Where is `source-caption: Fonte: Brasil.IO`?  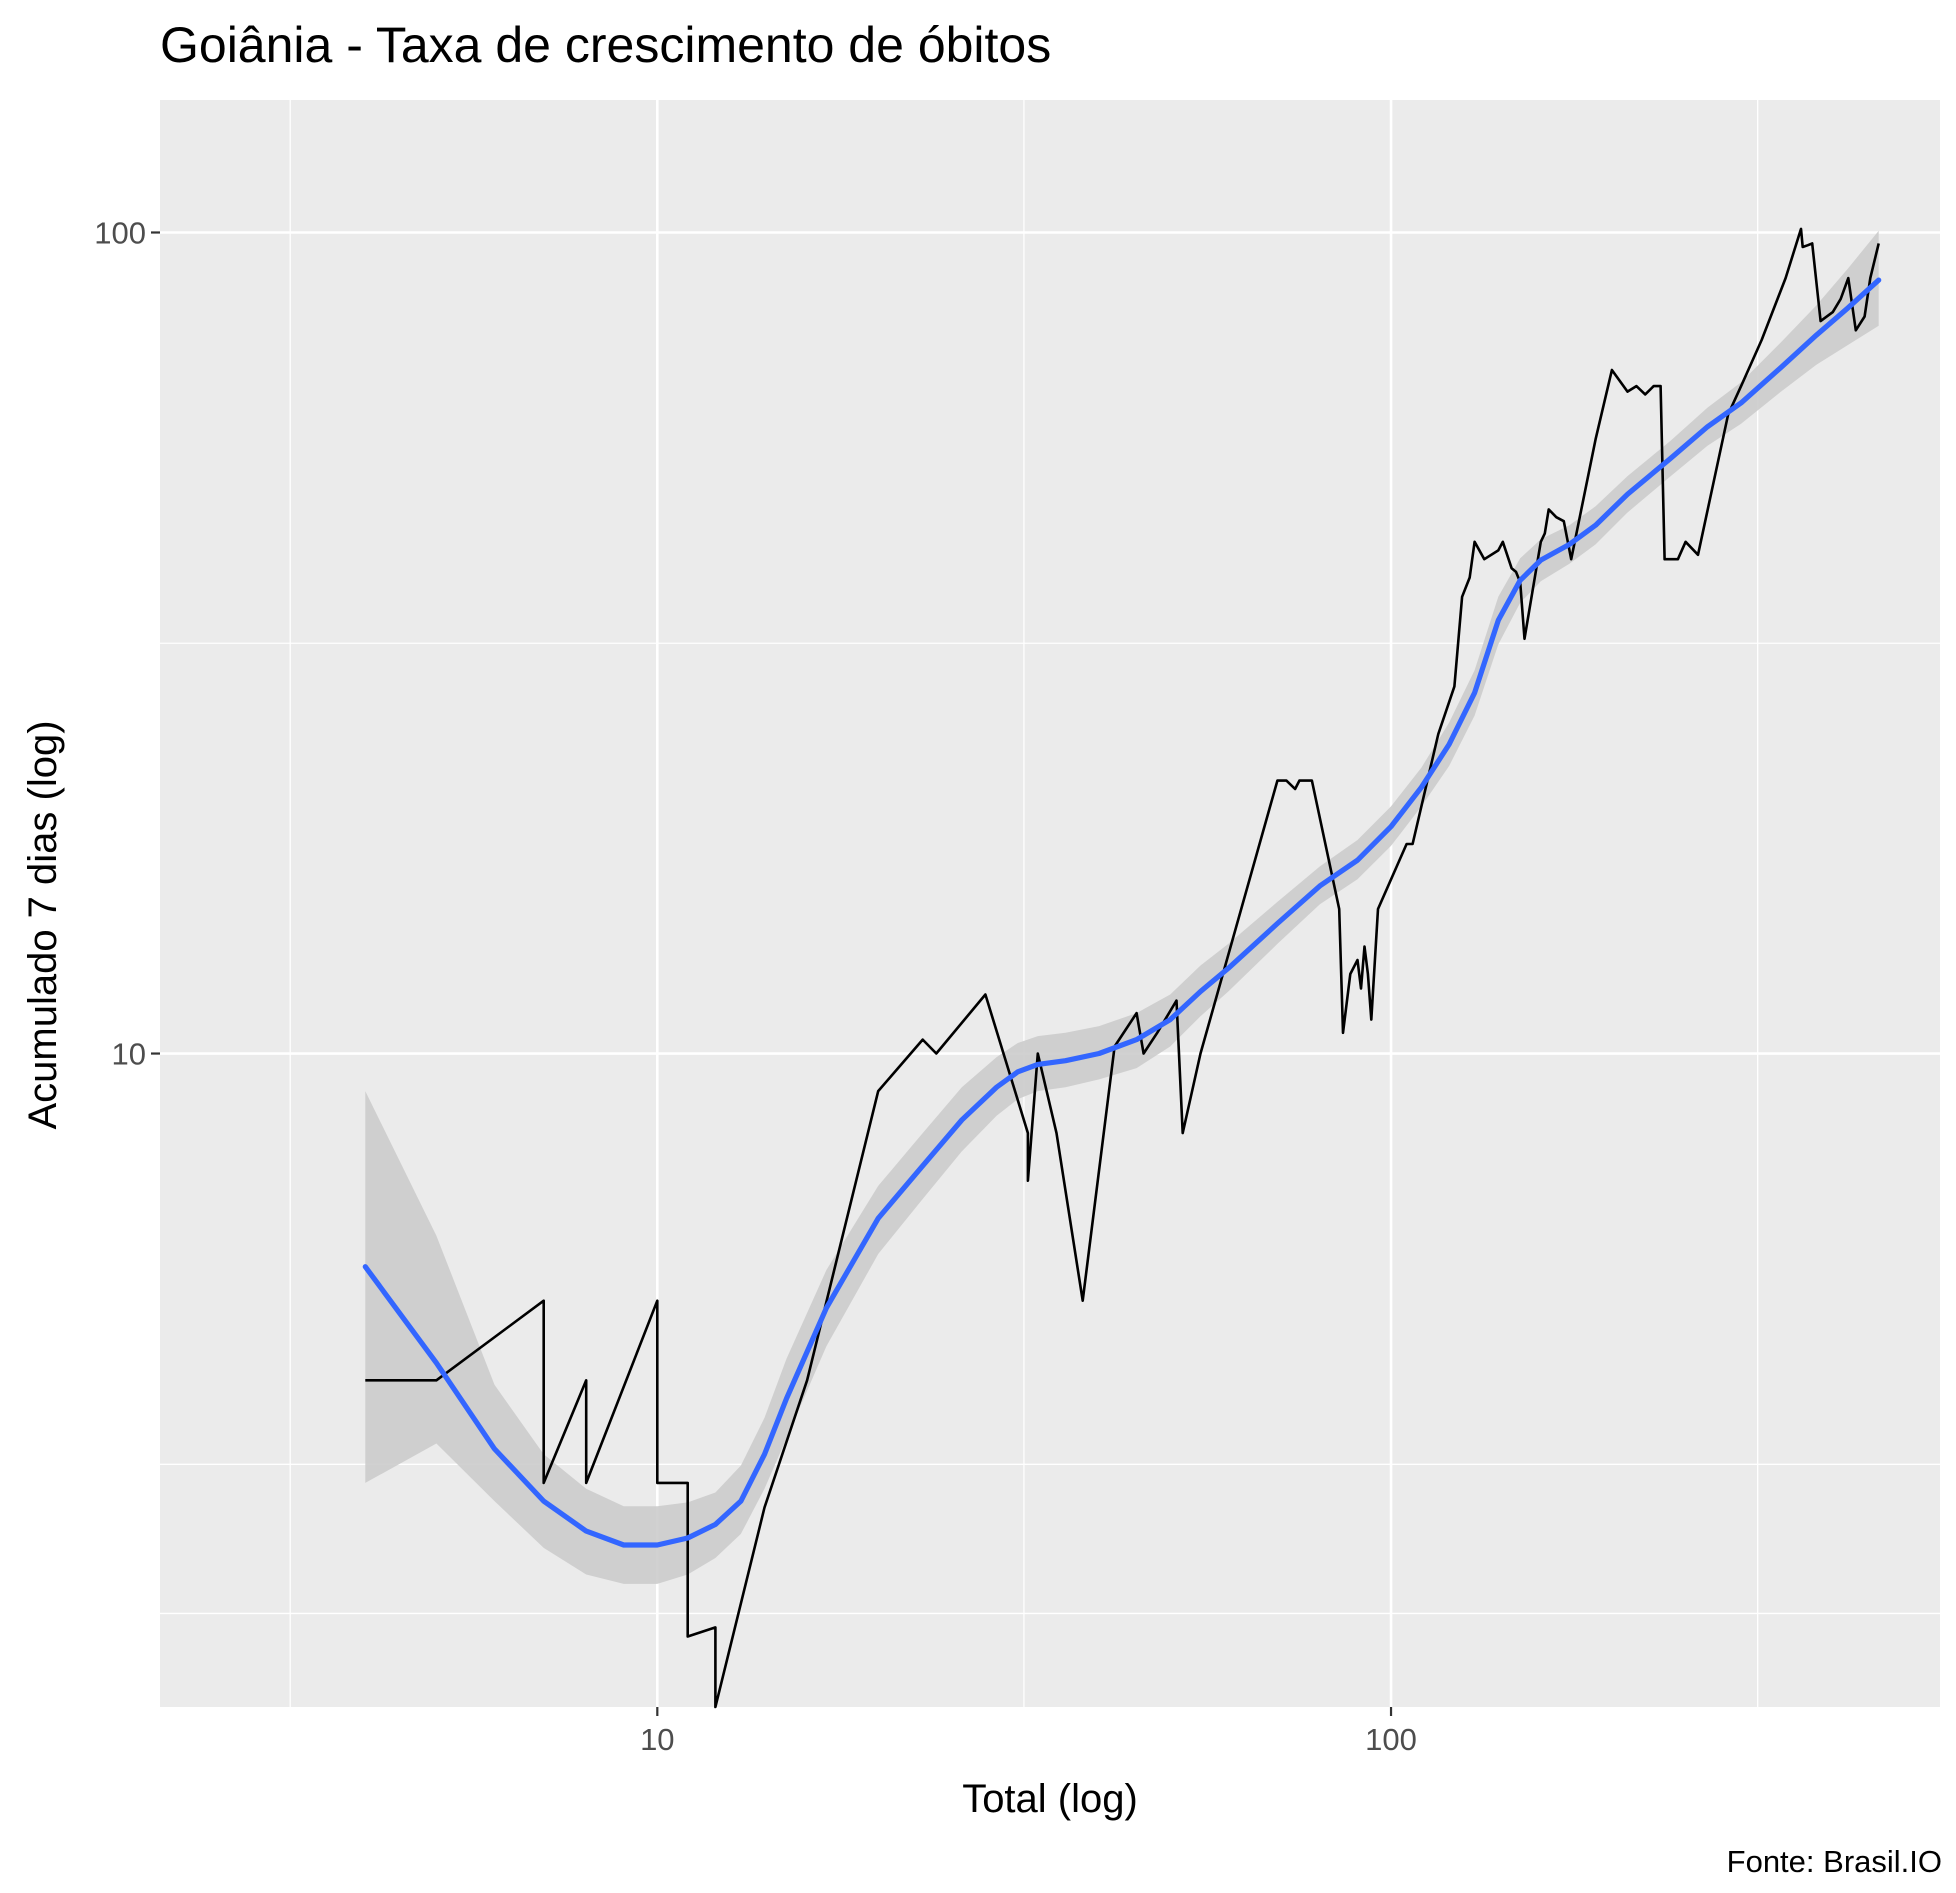
source-caption: Fonte: Brasil.IO is located at coordinates (1834, 1861).